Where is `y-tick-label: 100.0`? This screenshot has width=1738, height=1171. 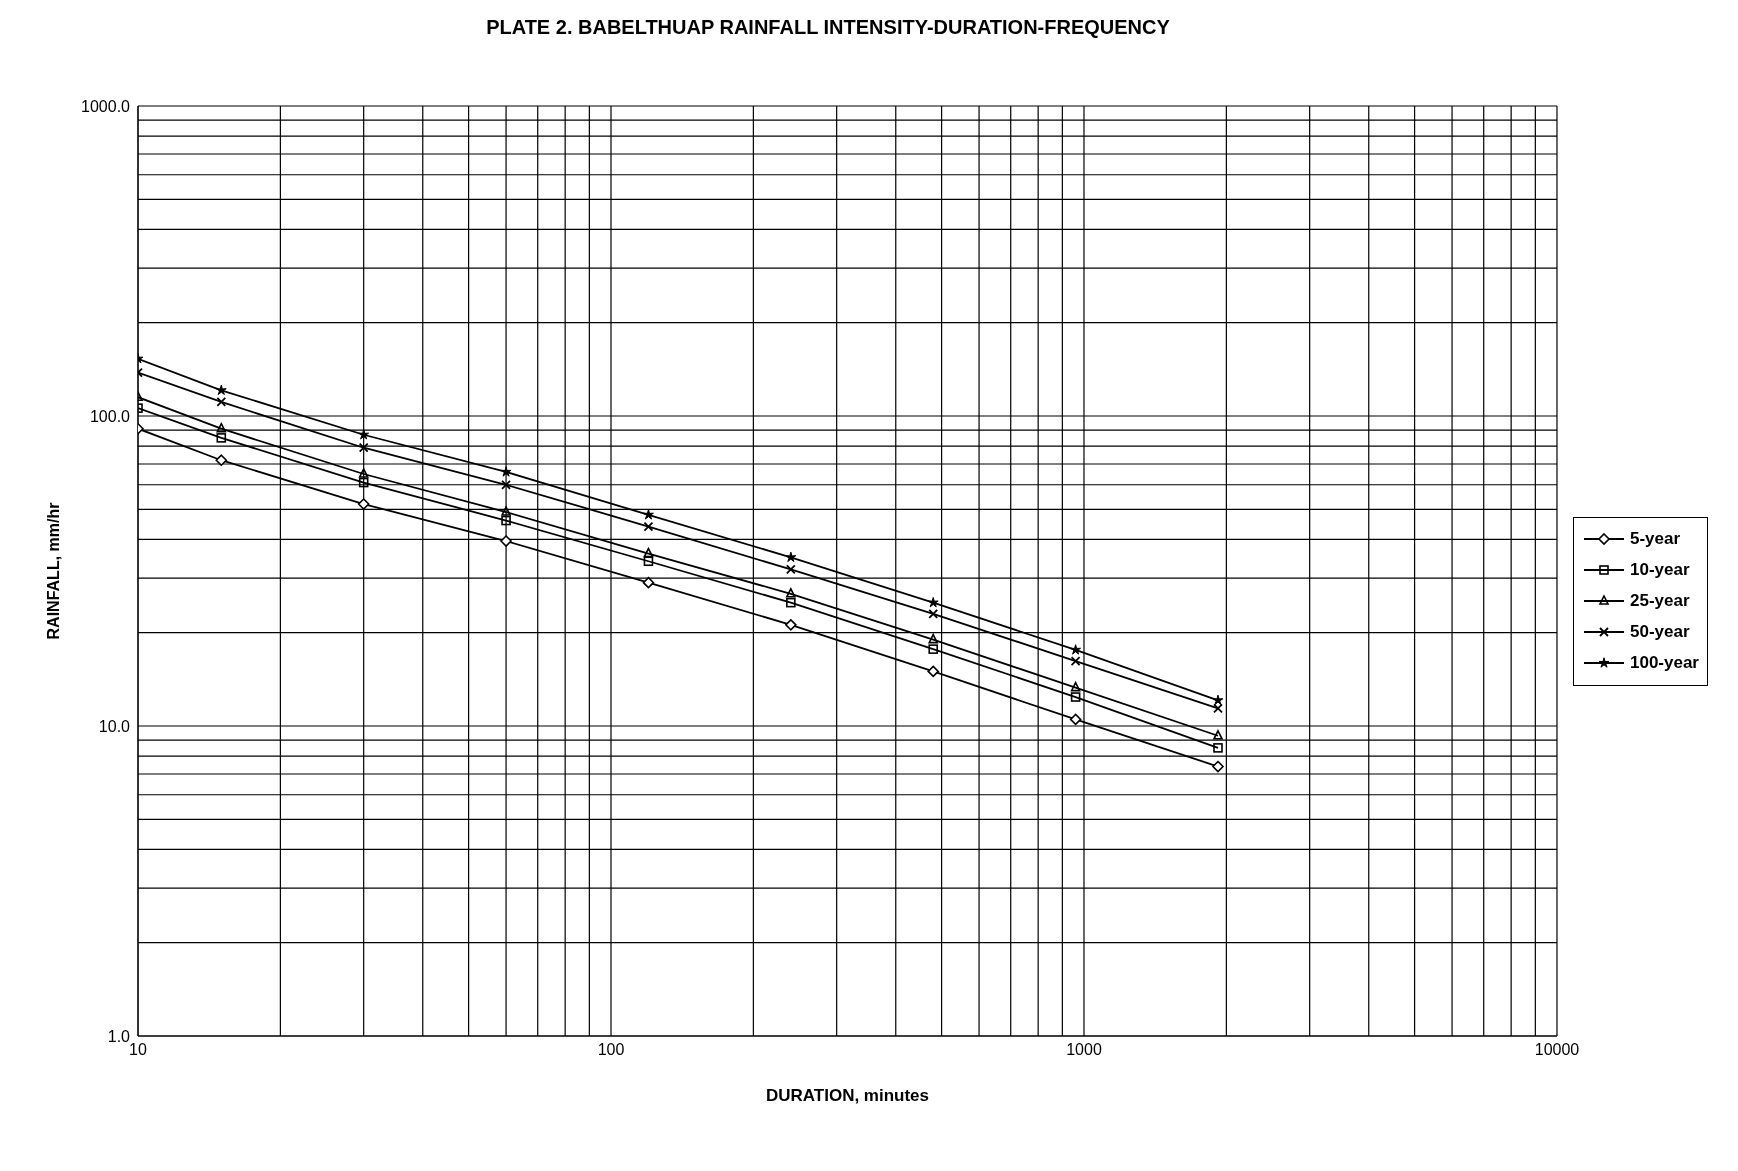
y-tick-label: 100.0 is located at coordinates (110, 416).